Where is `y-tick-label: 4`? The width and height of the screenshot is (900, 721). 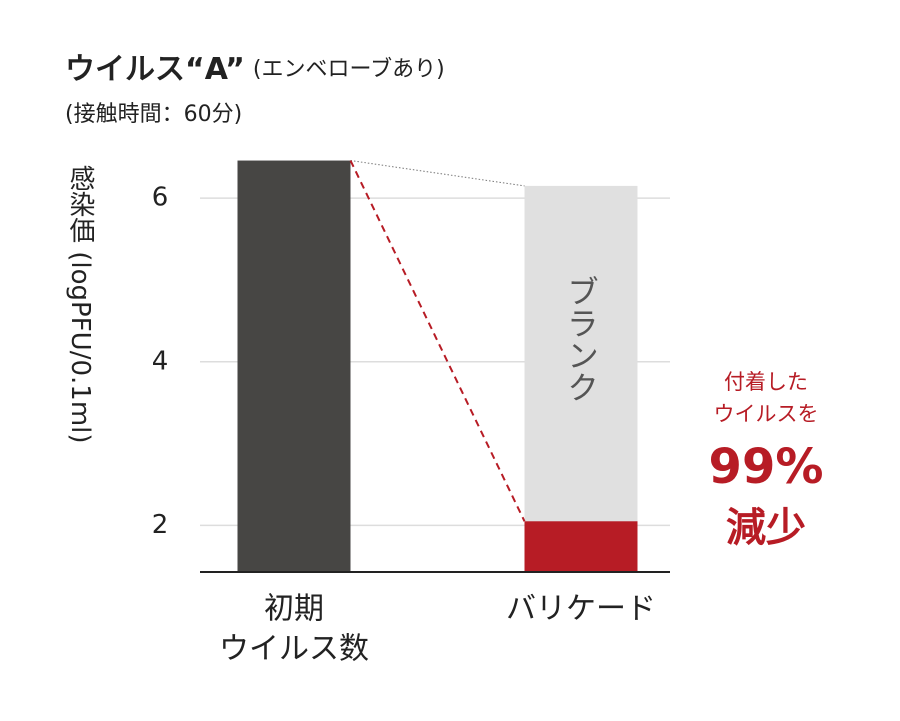
y-tick-label: 4 is located at coordinates (160, 361).